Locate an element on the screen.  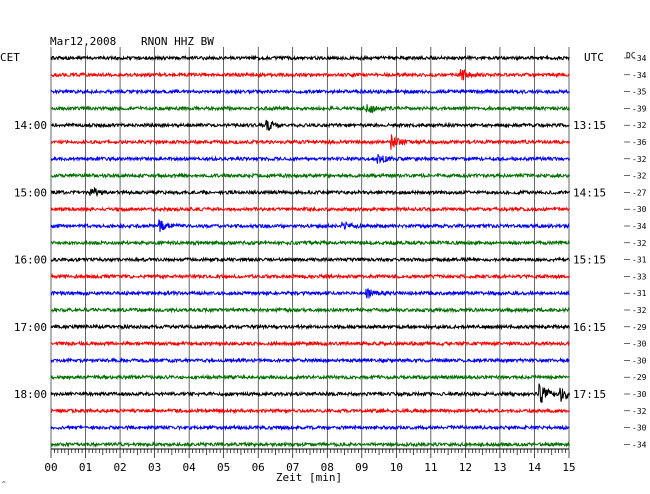
header-station: RNON HHZ BW is located at coordinates (177, 41).